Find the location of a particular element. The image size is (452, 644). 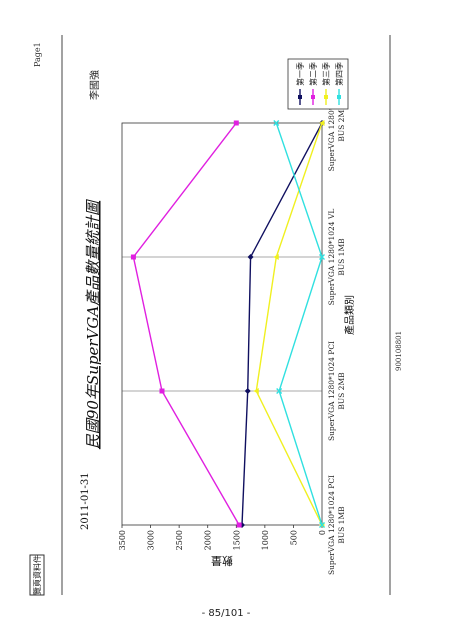

stamp-label: 覽頁資料件 is located at coordinates (37, 575).